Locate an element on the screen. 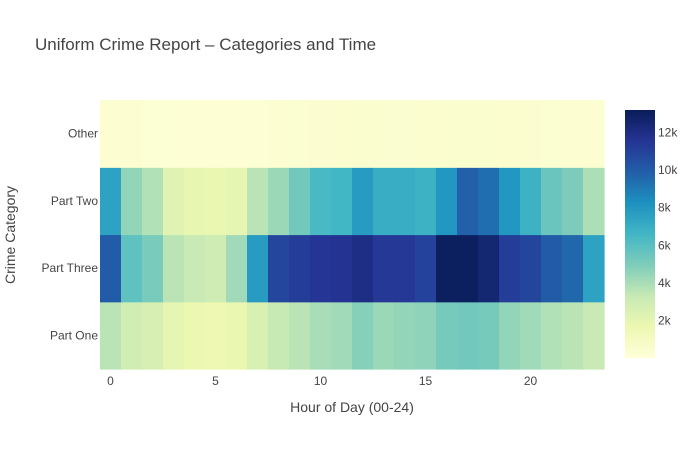  y-tick-label: Part Three is located at coordinates (70, 268).